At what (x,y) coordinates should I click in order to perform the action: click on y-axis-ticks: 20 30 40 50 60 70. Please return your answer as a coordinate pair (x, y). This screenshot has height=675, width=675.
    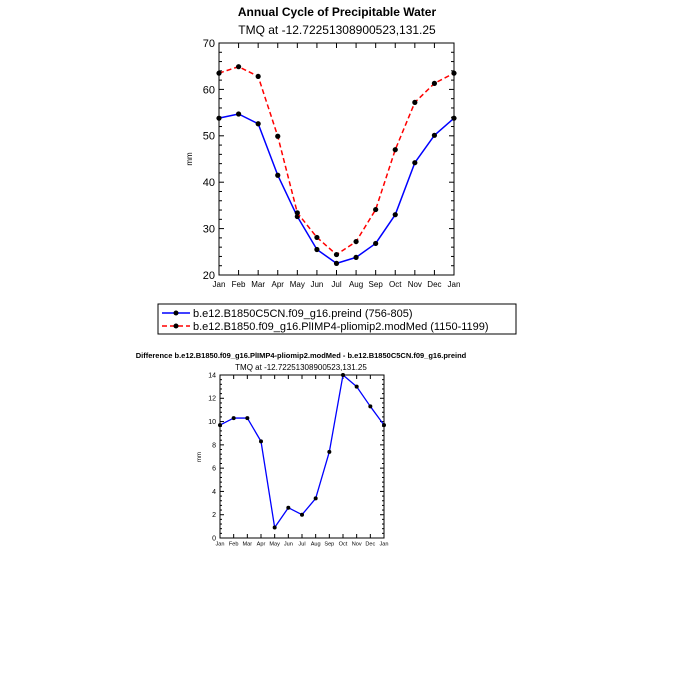
    Looking at the image, I should click on (328, 160).